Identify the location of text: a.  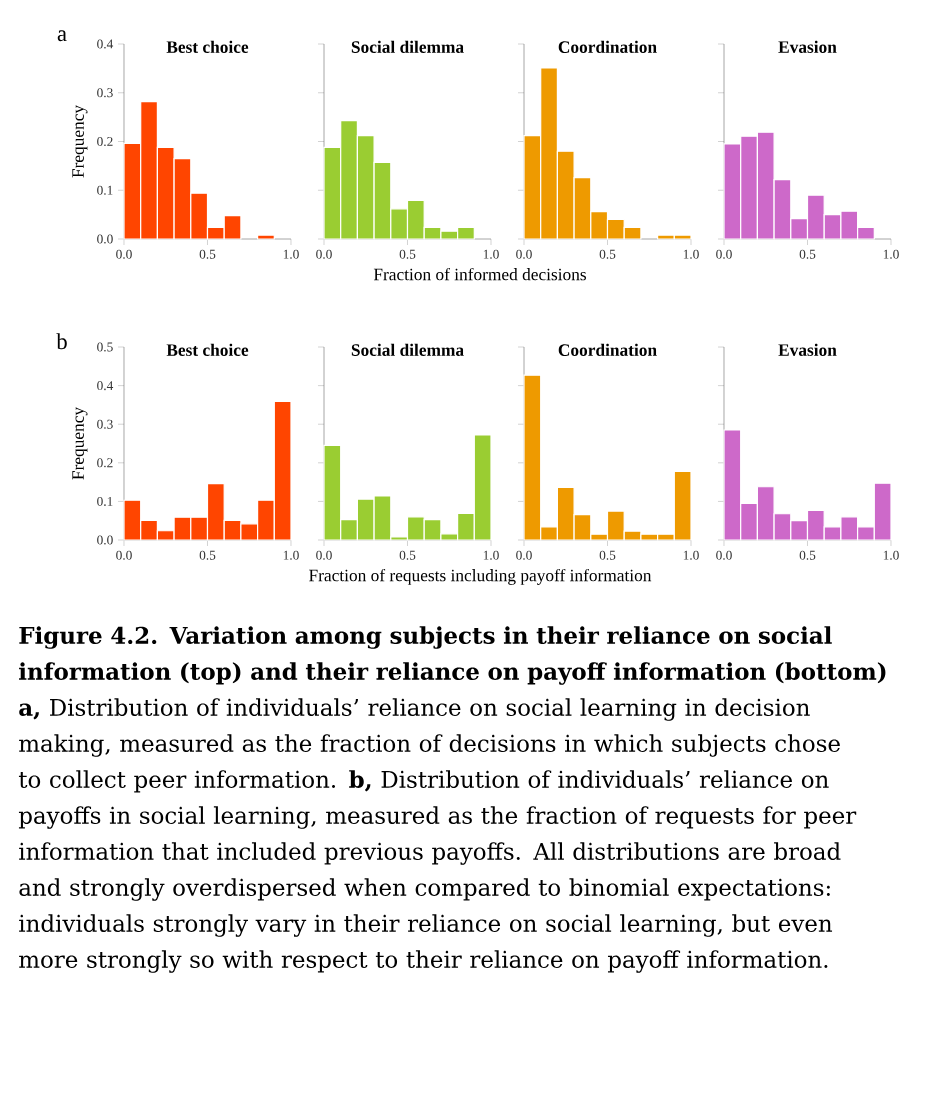
(62, 36).